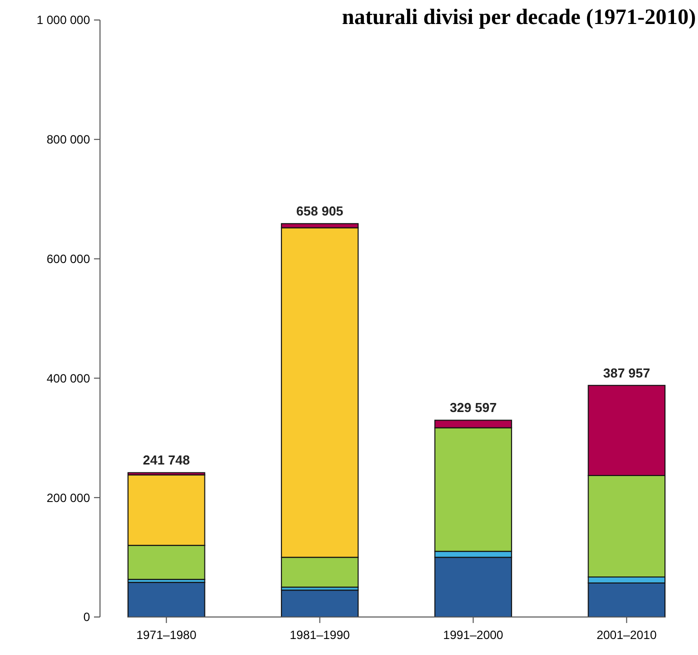 The image size is (698, 655). I want to click on total-label: 329 597, so click(473, 408).